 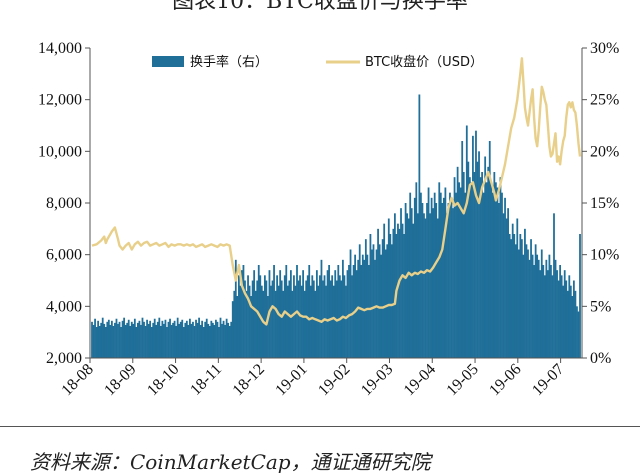 What do you see at coordinates (60, 48) in the screenshot?
I see `left-tick-label: 14,000` at bounding box center [60, 48].